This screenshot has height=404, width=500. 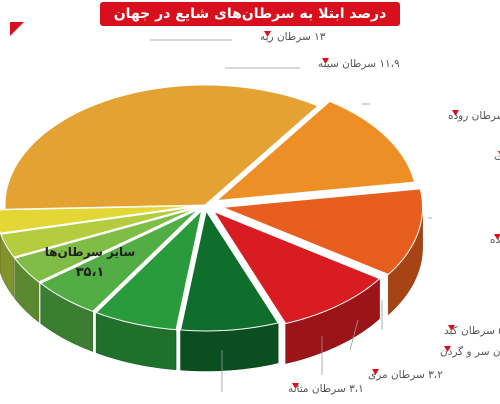 What do you see at coordinates (90, 252) in the screenshot?
I see `slice-label-others: سایر سرطان‌ها` at bounding box center [90, 252].